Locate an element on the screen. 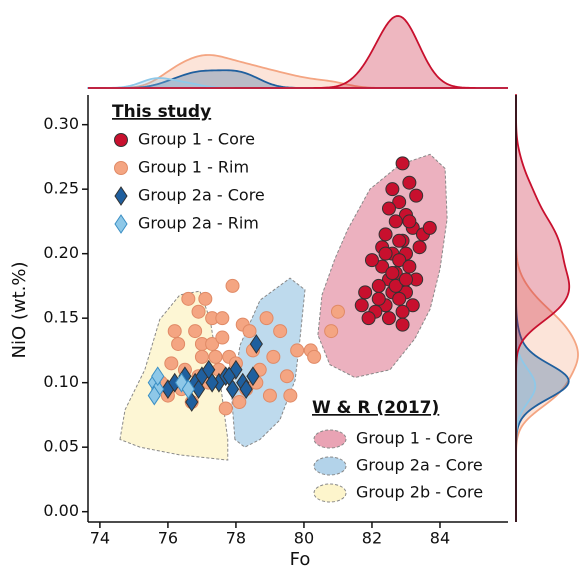  x-tick-label: 78 is located at coordinates (236, 538).